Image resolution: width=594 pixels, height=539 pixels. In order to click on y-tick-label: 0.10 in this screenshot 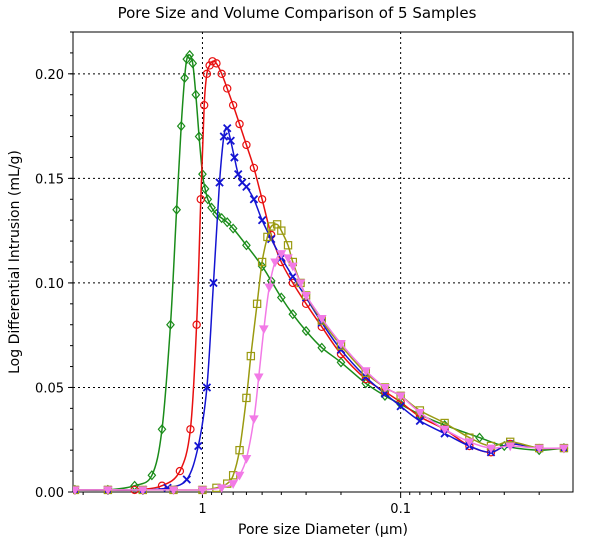, I will do `click(49, 284)`.